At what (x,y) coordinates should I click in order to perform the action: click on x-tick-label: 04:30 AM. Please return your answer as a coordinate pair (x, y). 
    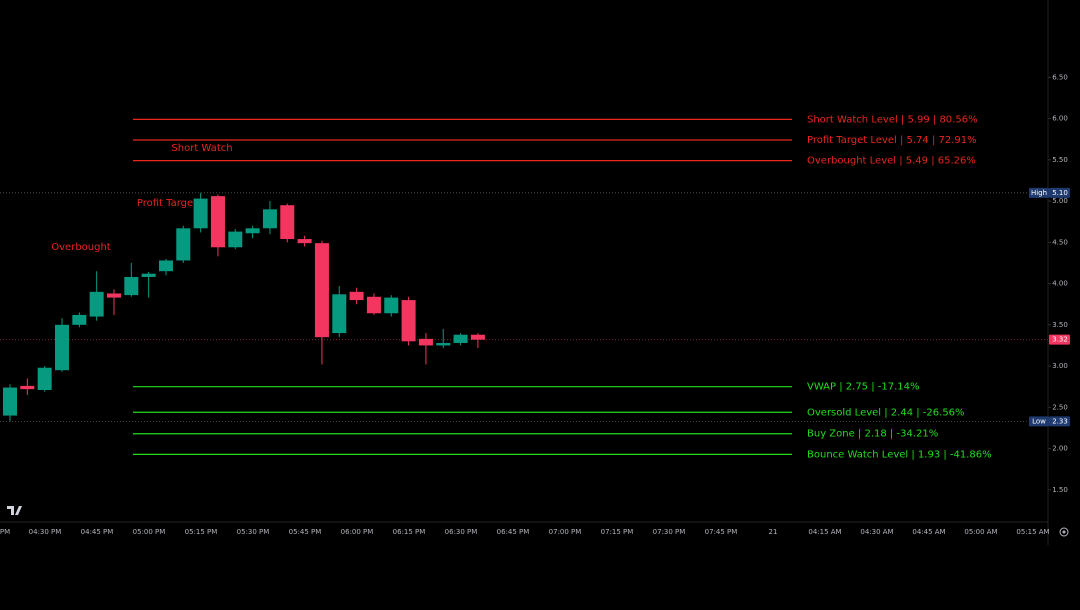
    Looking at the image, I should click on (876, 532).